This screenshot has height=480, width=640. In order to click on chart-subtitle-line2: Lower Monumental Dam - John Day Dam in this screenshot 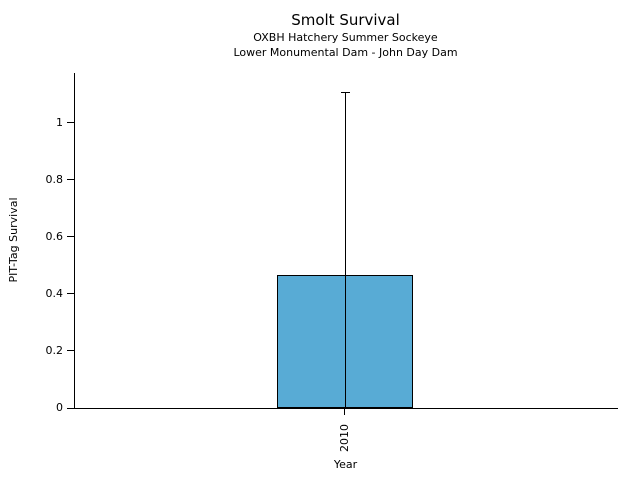, I will do `click(345, 52)`.